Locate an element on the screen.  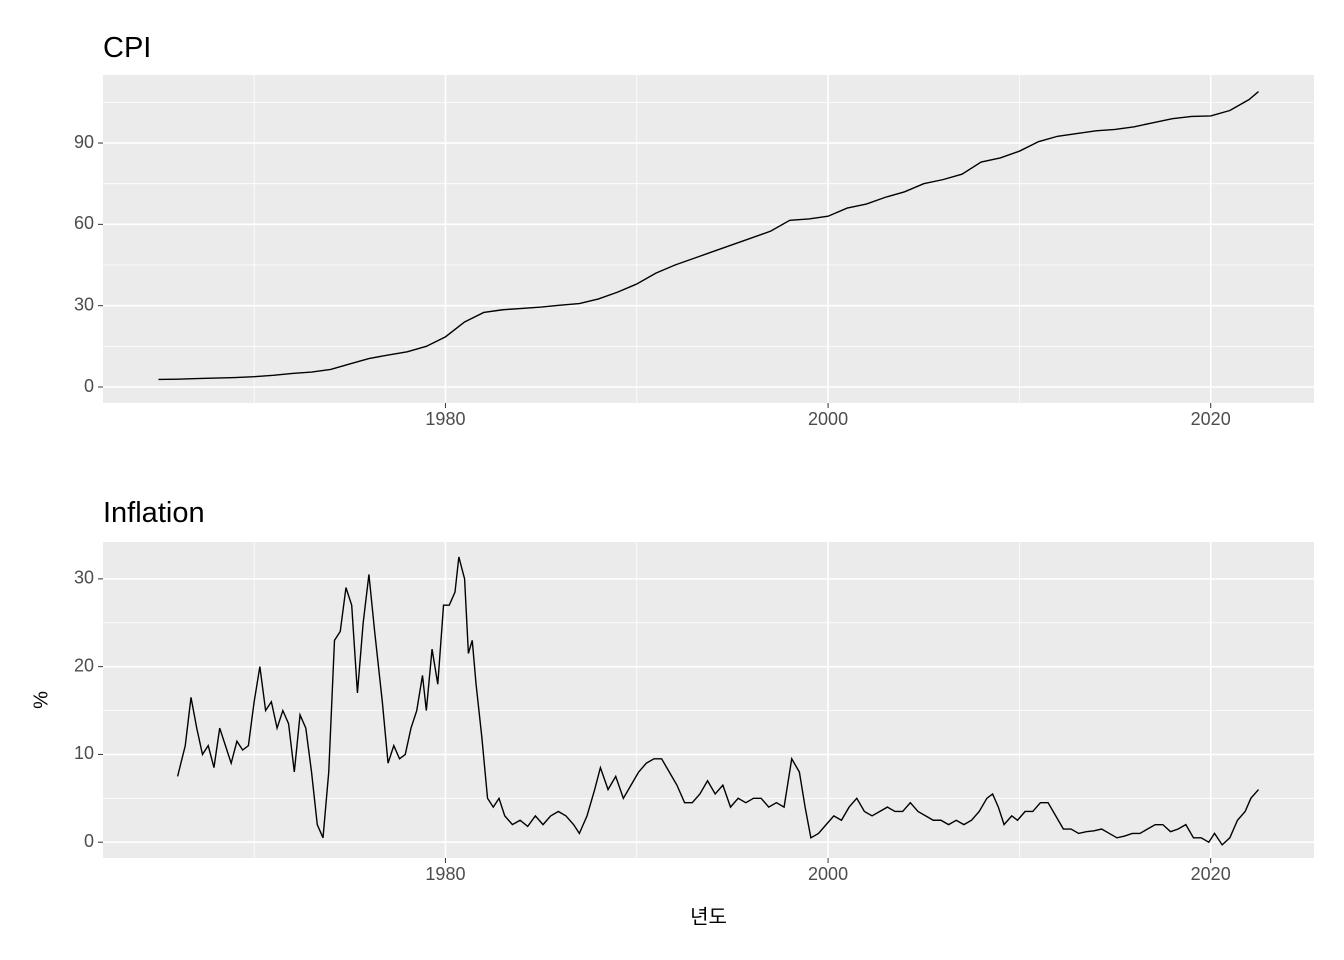
y-axis-title: % is located at coordinates (41, 700).